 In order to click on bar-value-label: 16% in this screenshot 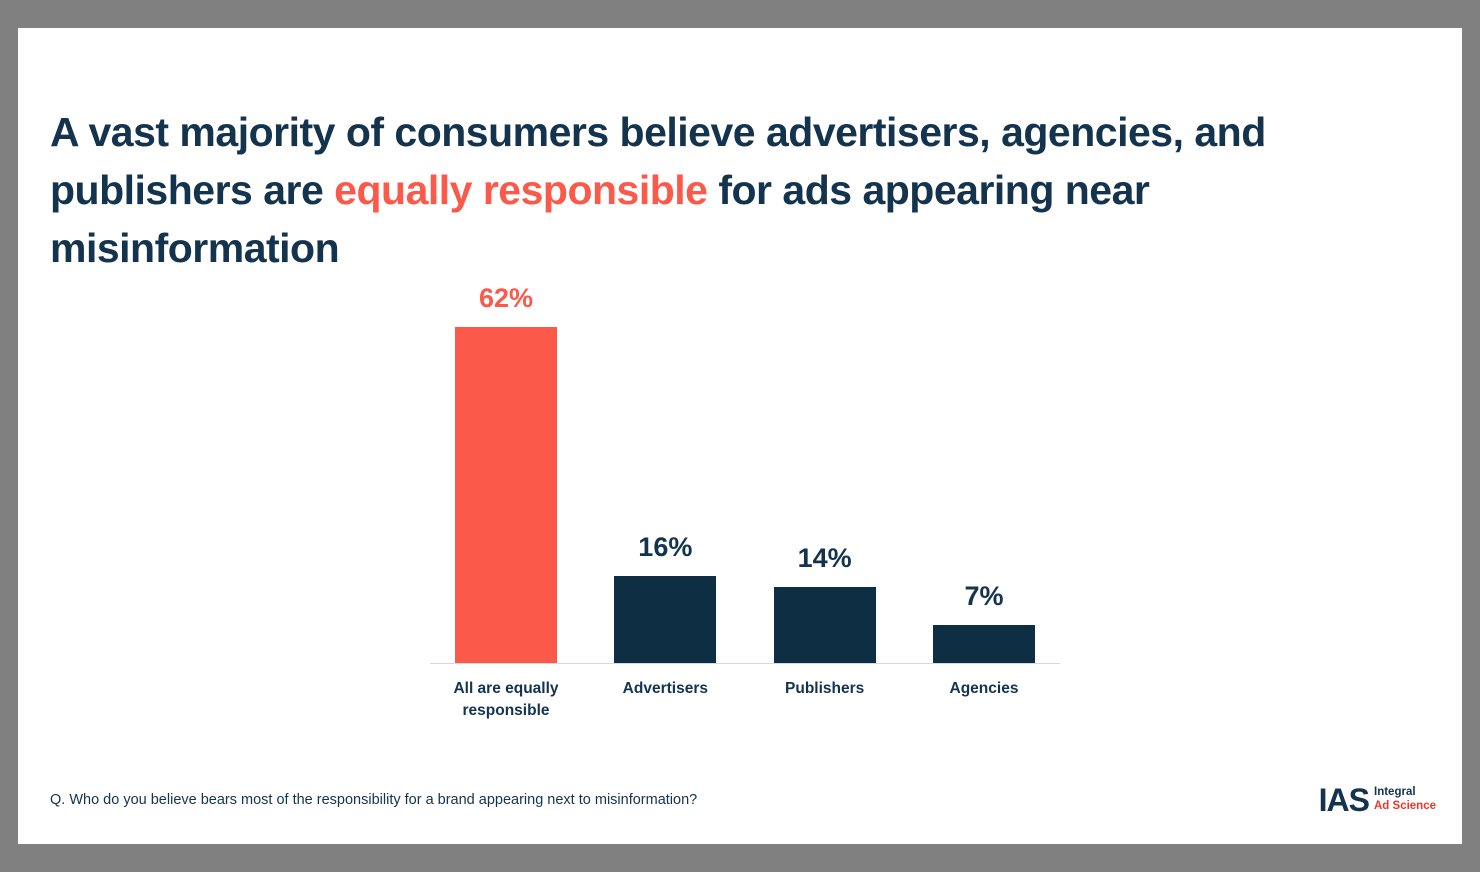, I will do `click(665, 547)`.